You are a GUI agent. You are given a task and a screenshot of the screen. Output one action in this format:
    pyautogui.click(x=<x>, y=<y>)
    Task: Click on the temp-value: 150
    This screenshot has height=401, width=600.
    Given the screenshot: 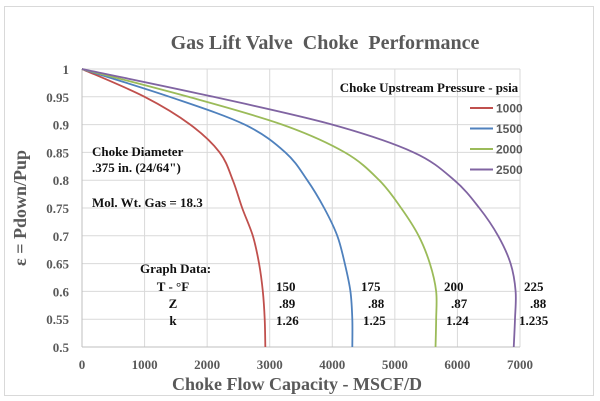 What is the action you would take?
    pyautogui.click(x=286, y=286)
    